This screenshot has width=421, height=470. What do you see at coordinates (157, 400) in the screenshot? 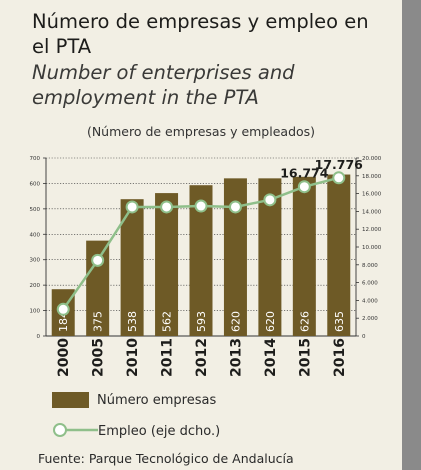
I see `legend-bars-label: Número empresas` at bounding box center [157, 400].